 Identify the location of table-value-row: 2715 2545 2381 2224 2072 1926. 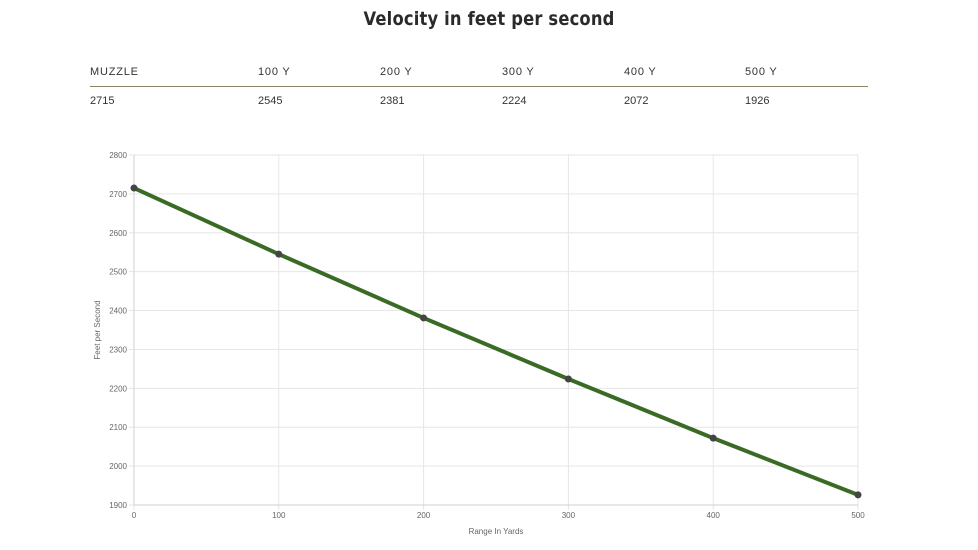
(479, 104).